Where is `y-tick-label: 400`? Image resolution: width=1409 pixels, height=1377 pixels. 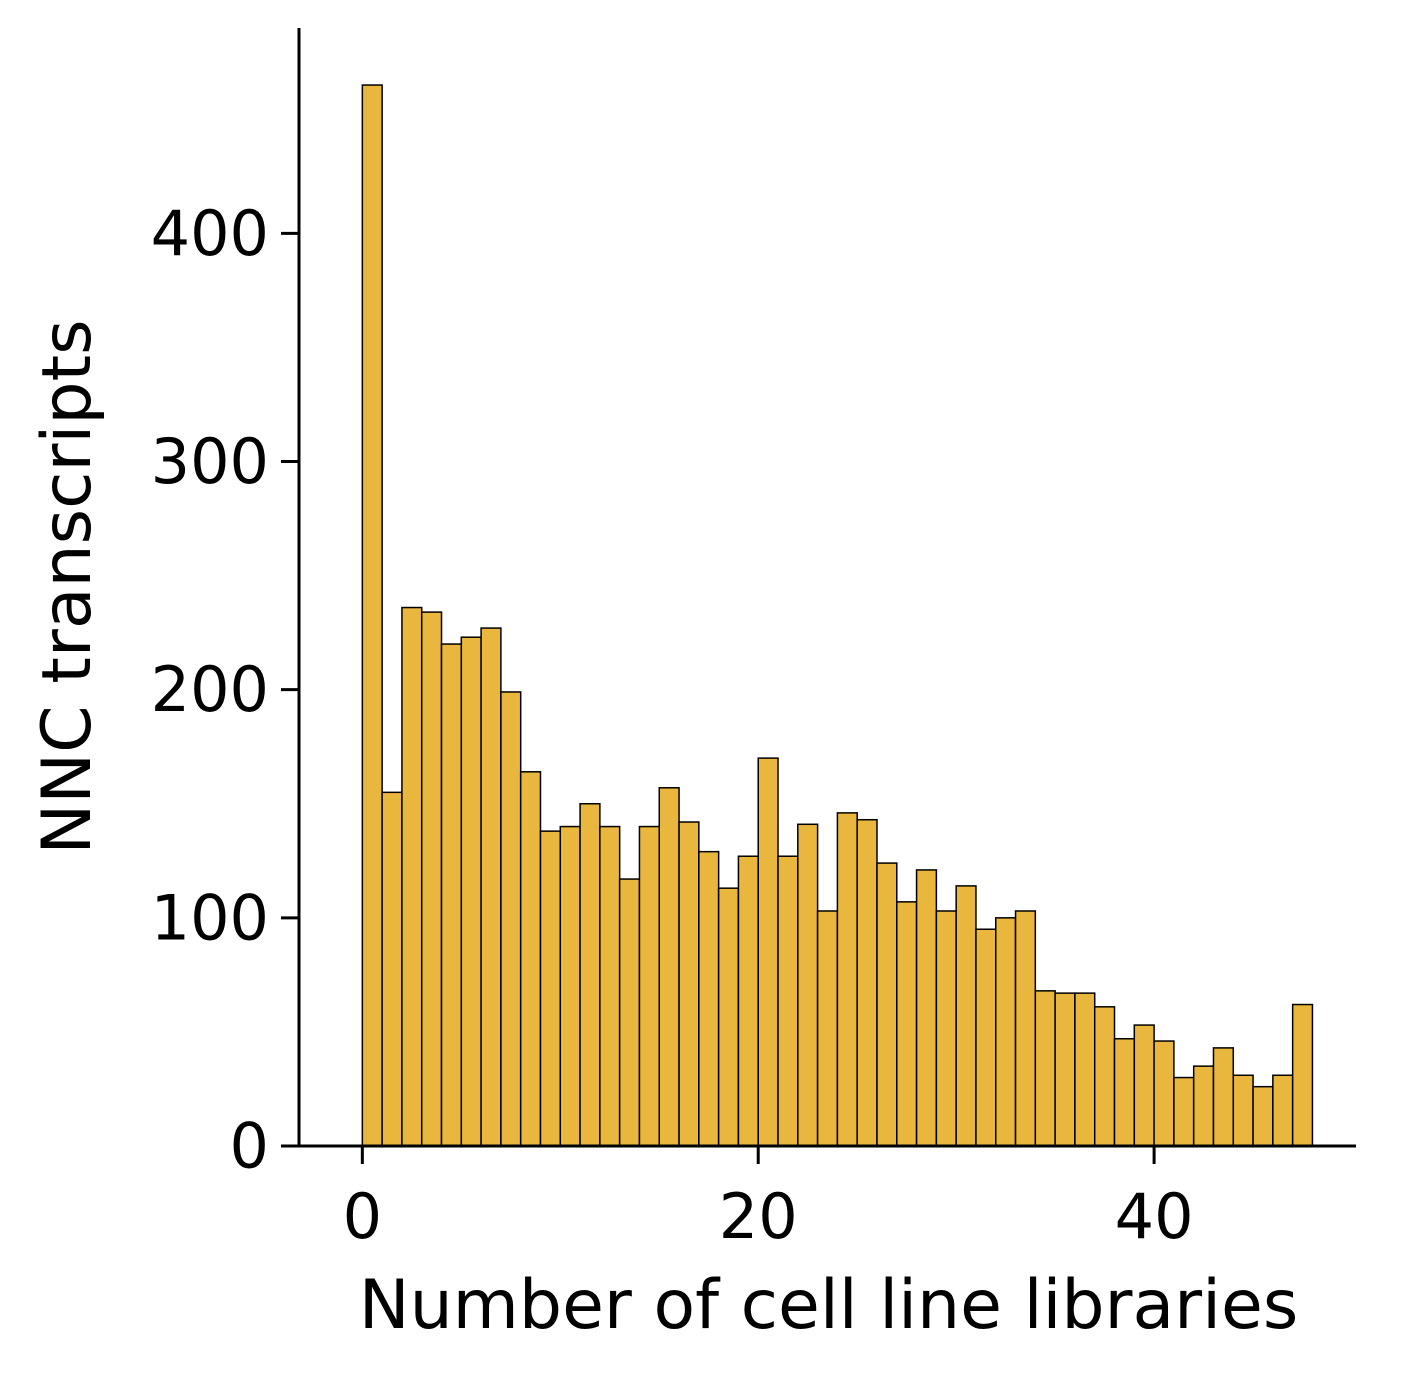 y-tick-label: 400 is located at coordinates (210, 233).